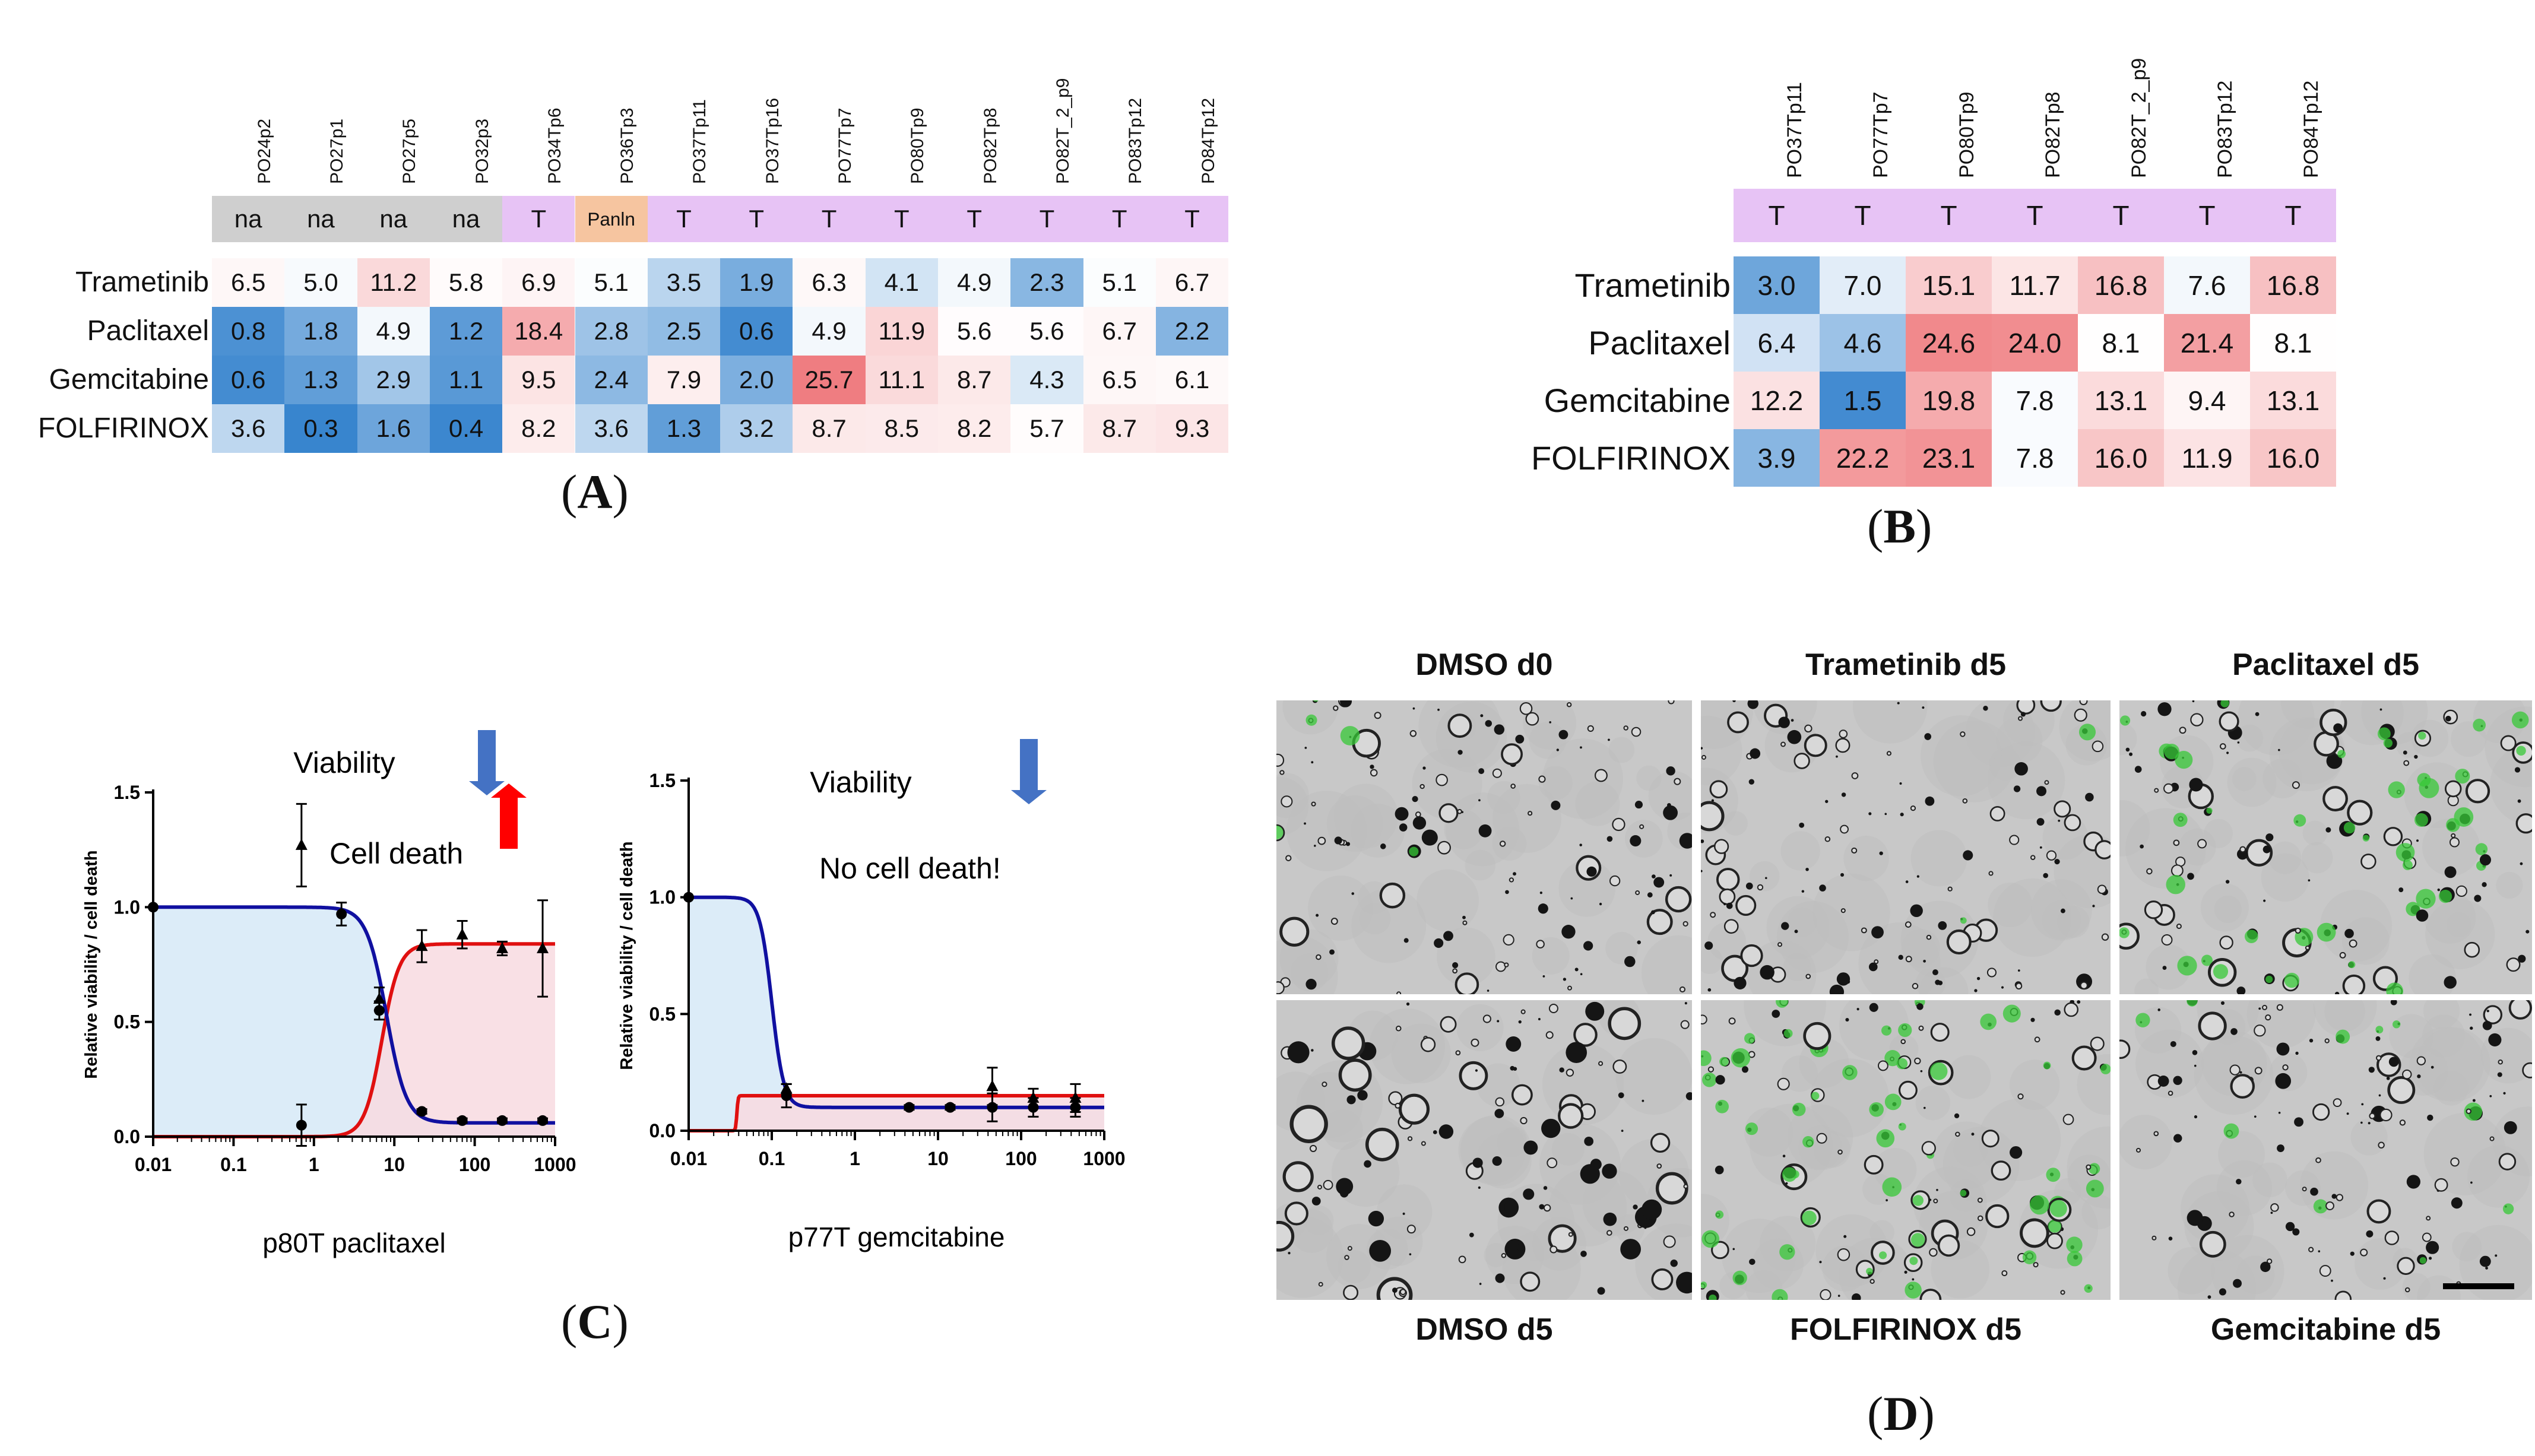  I want to click on x-tick-label: 100, so click(474, 1164).